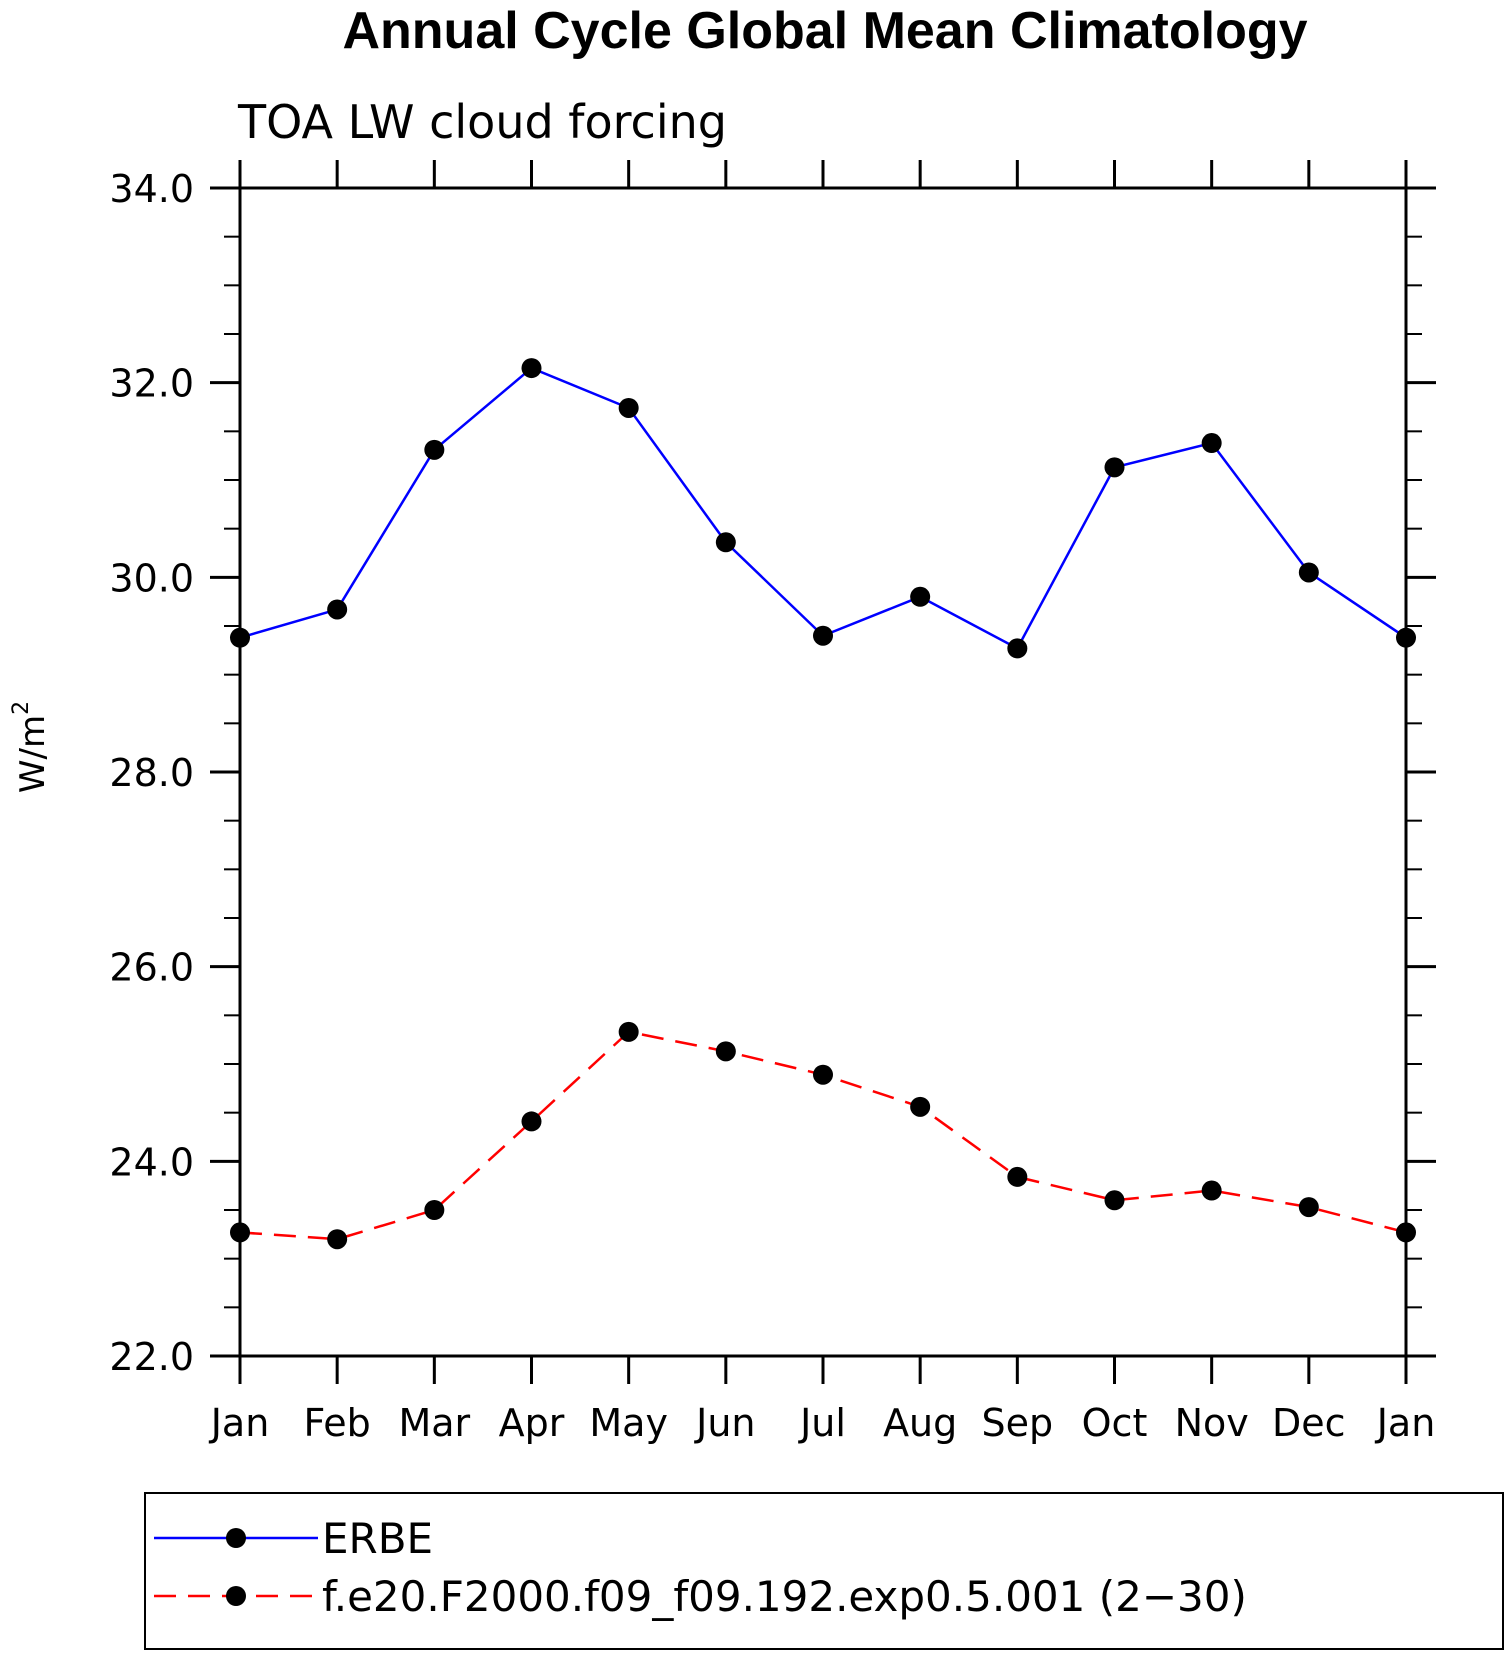  Describe the element at coordinates (337, 1423) in the screenshot. I see `x-tick-label: Feb` at that location.